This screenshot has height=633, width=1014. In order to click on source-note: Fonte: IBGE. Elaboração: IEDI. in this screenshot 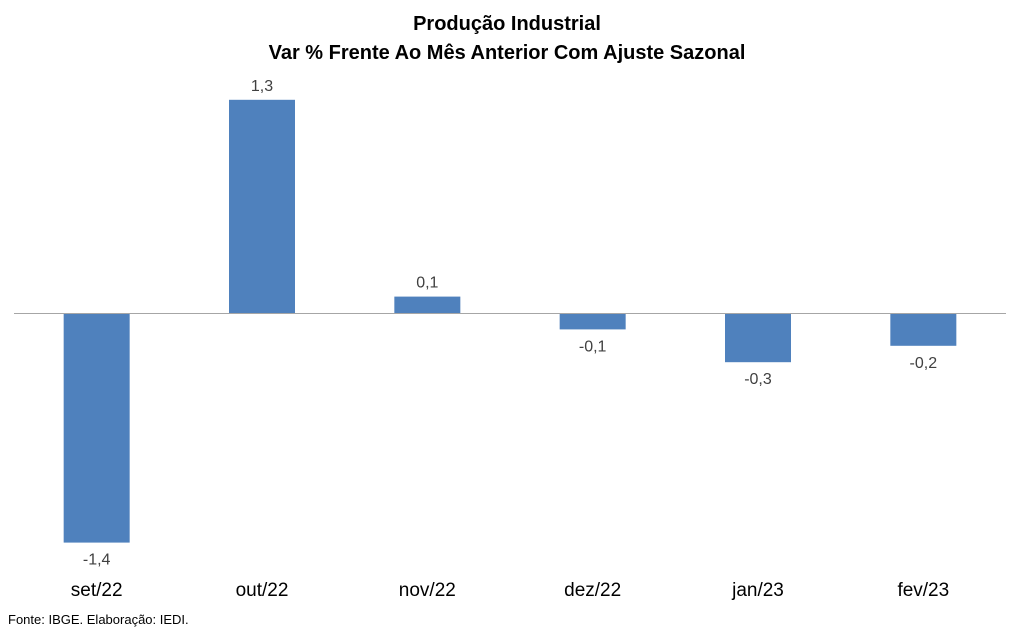, I will do `click(98, 619)`.